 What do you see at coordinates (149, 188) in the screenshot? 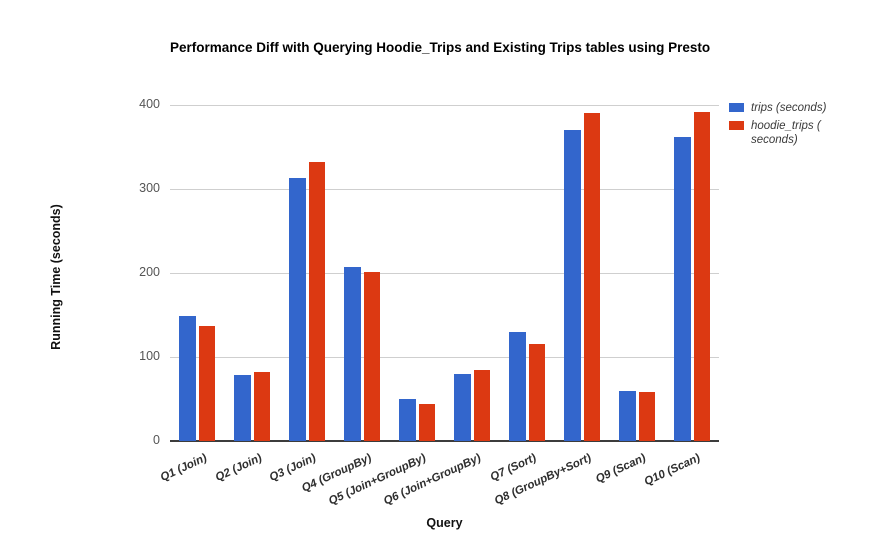
I see `y-tick-label: 300` at bounding box center [149, 188].